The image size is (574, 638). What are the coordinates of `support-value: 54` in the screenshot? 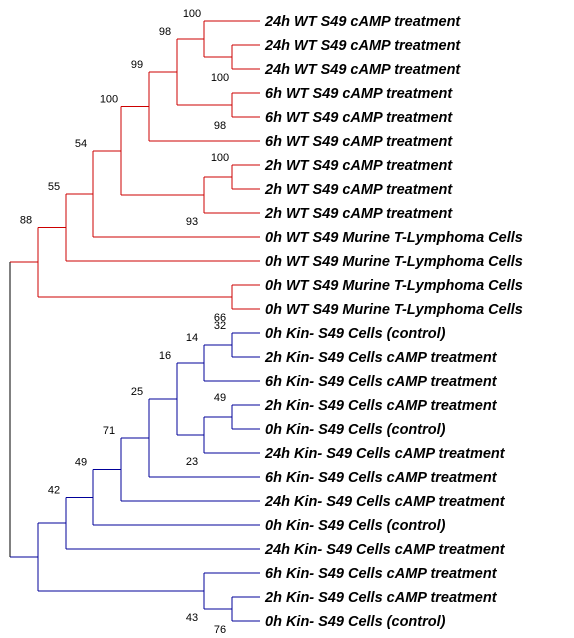 It's located at (81, 144).